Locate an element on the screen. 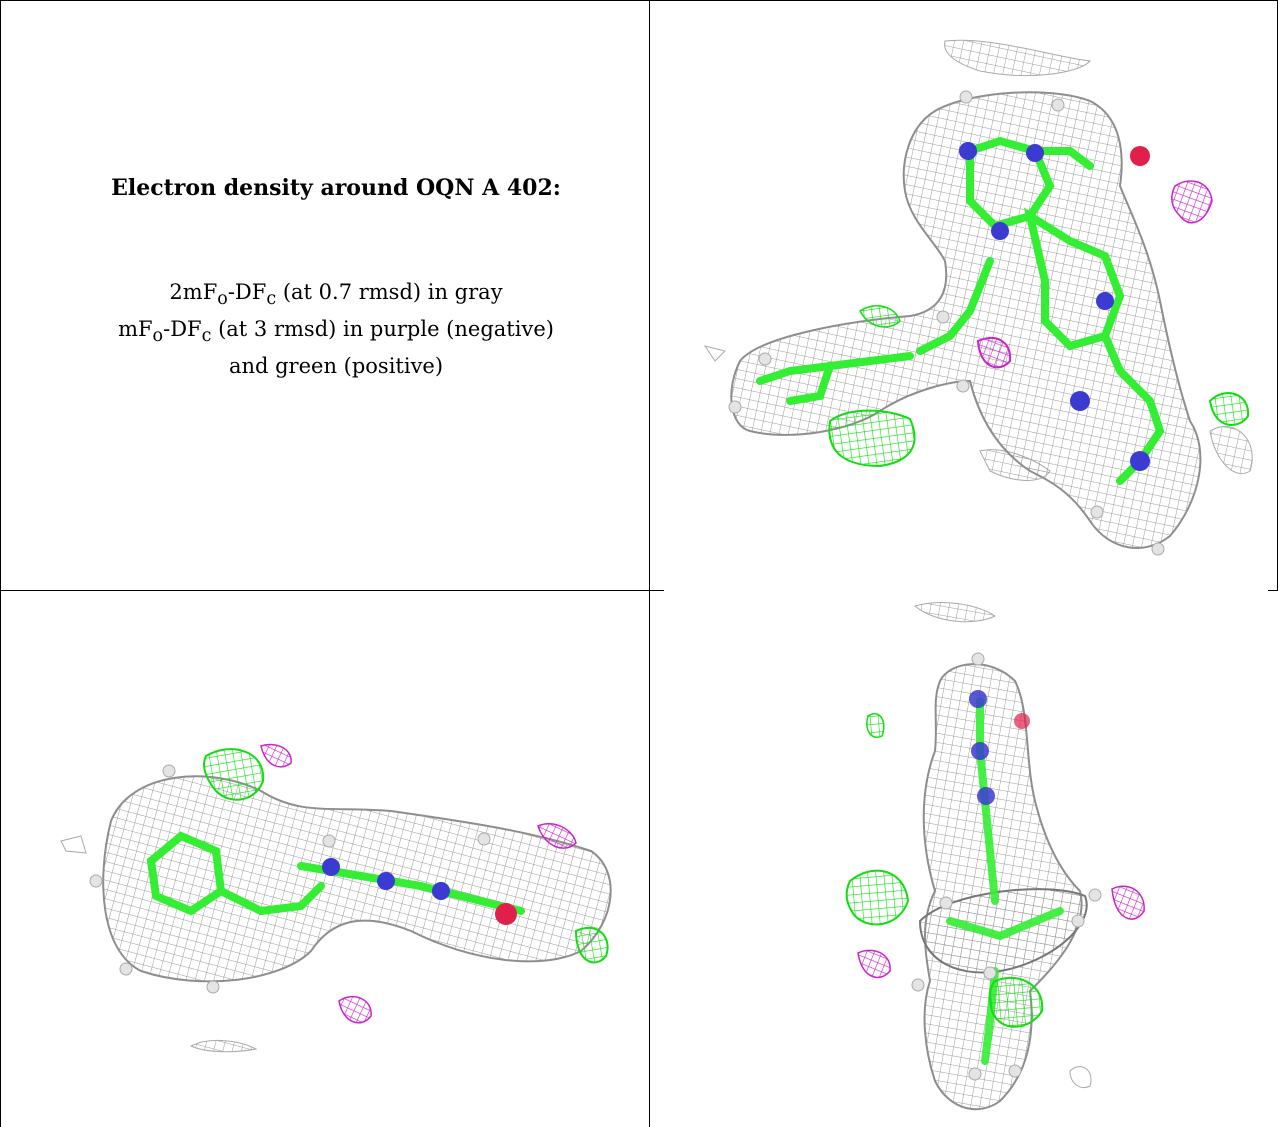  caption-line-colors: and green (positive) is located at coordinates (336, 366).